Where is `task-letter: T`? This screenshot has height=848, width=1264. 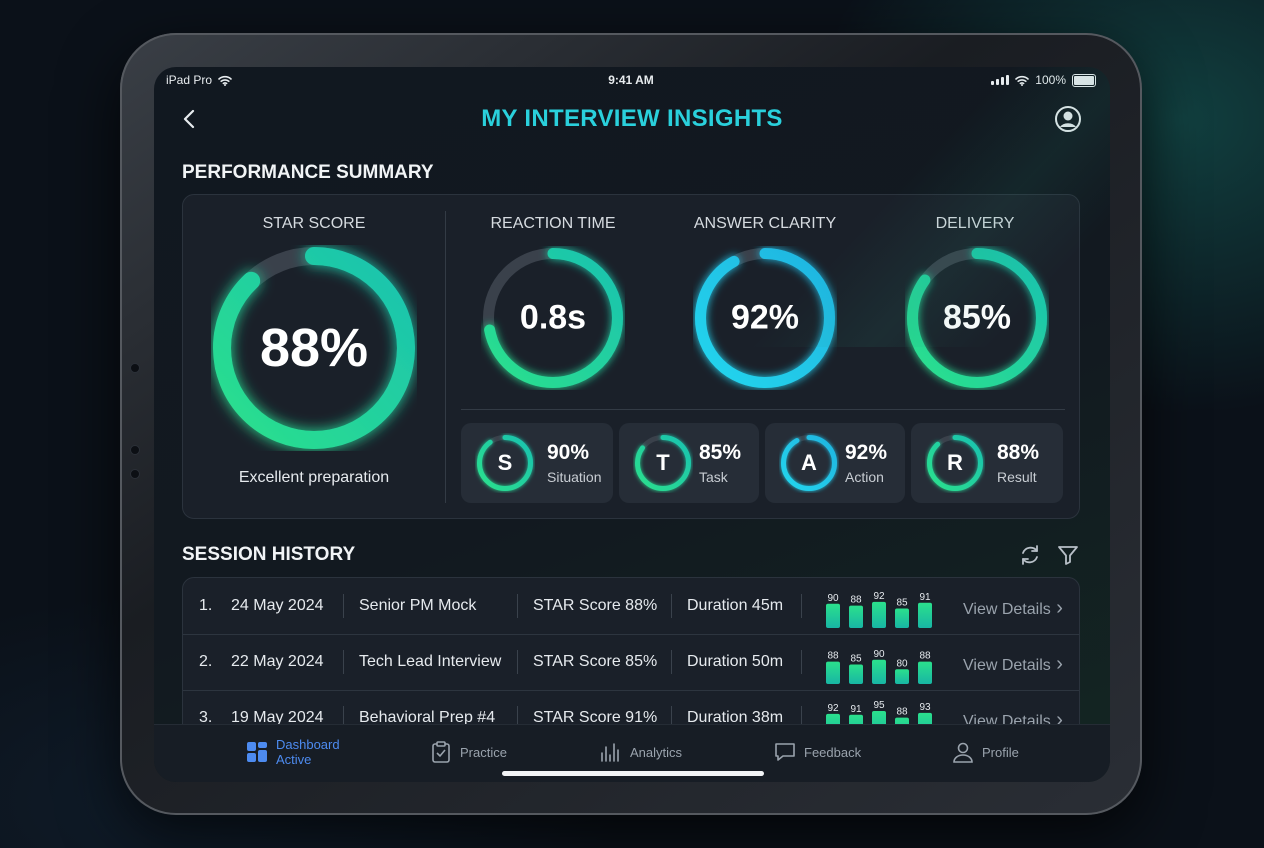
task-letter: T is located at coordinates (663, 462).